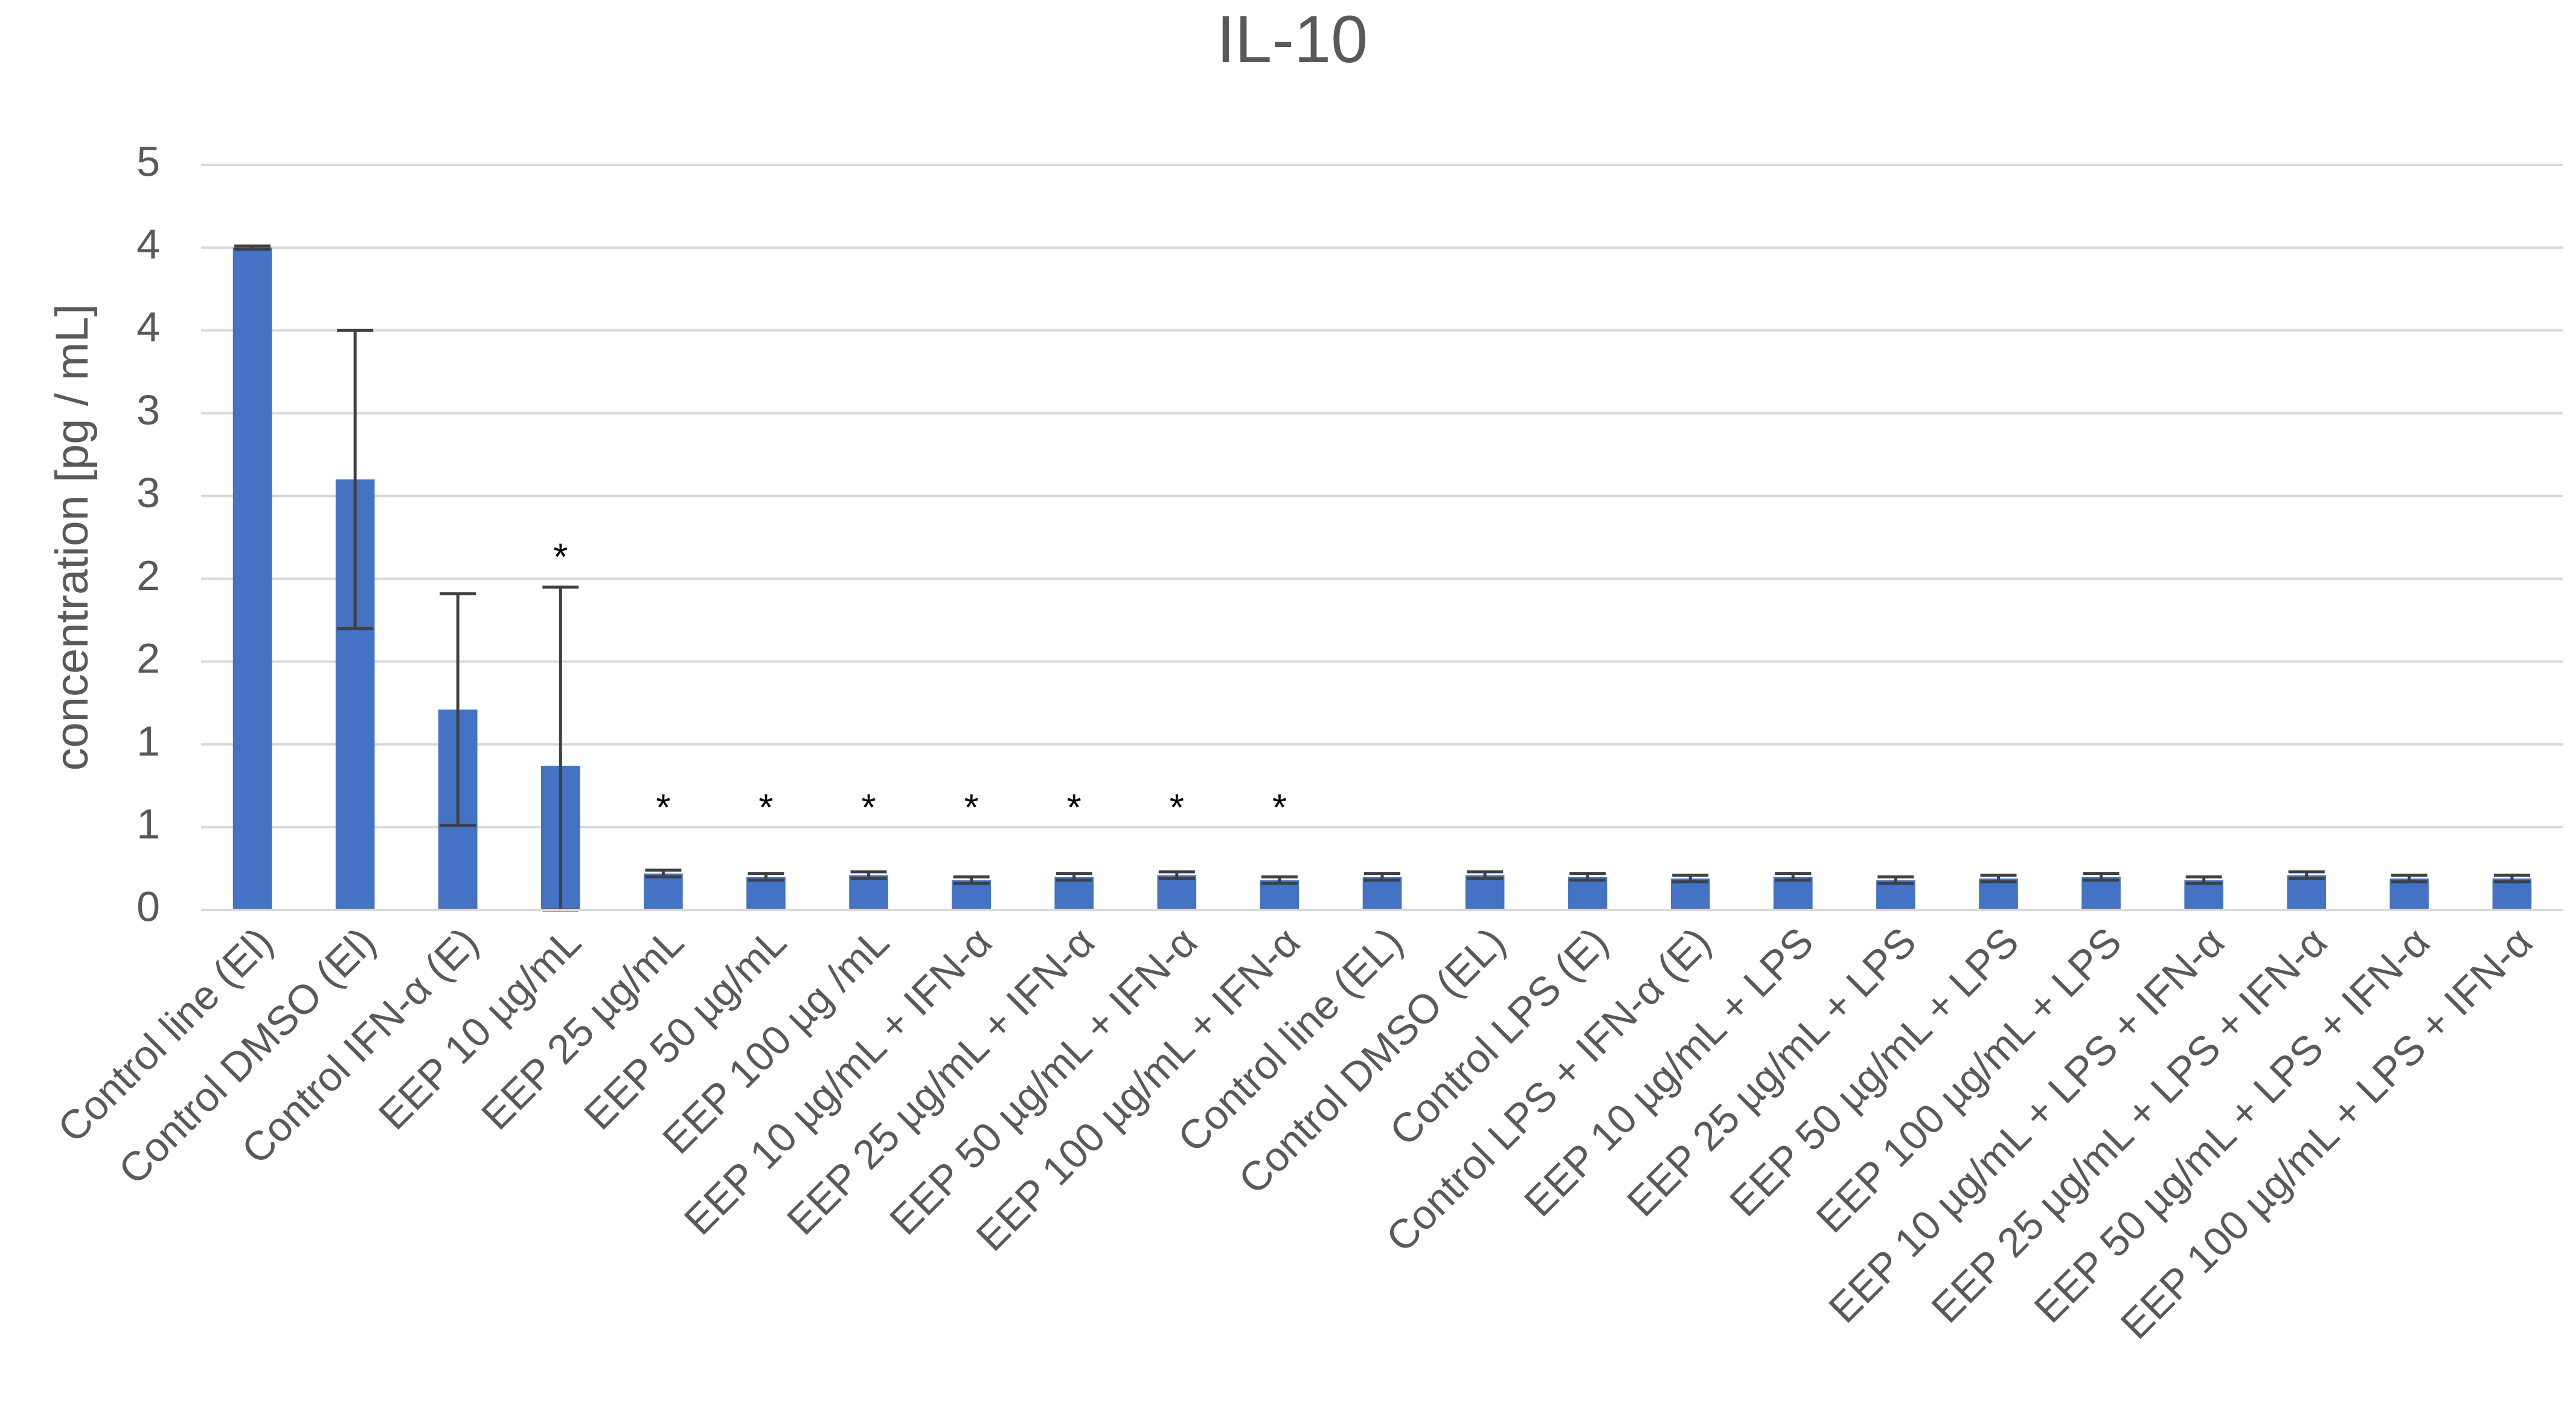 This screenshot has width=2576, height=1425. Describe the element at coordinates (1292, 39) in the screenshot. I see `chart-title: IL-10` at that location.